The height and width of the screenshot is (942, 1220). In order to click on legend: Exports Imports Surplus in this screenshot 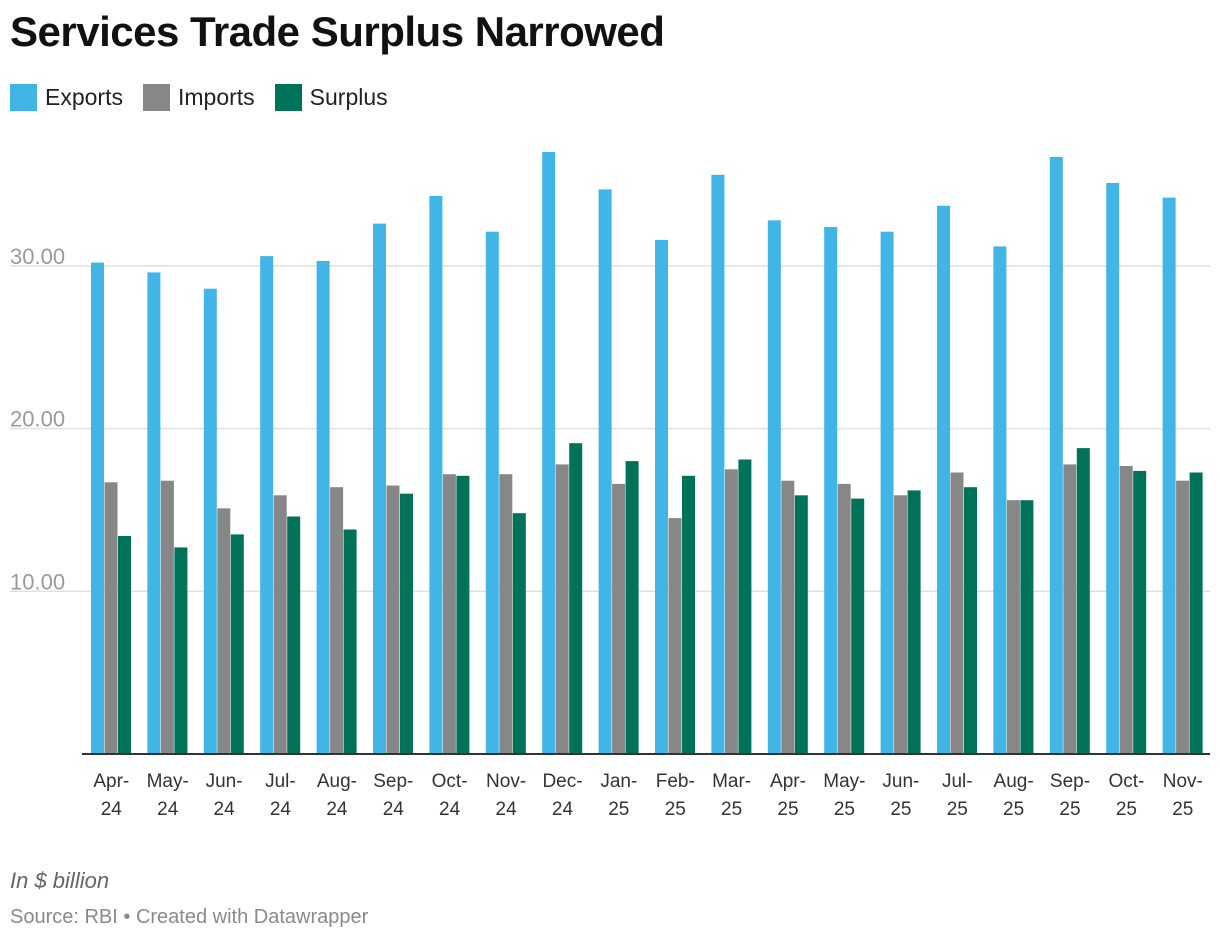, I will do `click(209, 97)`.